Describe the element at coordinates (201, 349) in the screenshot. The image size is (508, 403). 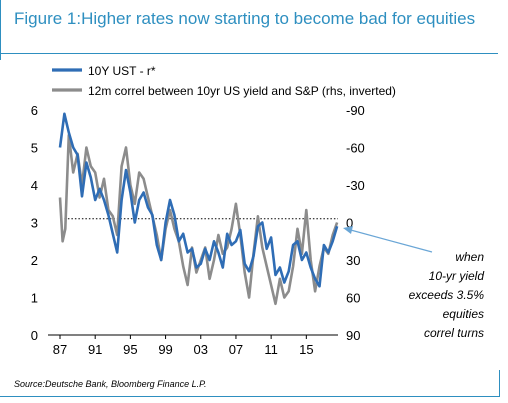
I see `x-tick-label: 03` at that location.